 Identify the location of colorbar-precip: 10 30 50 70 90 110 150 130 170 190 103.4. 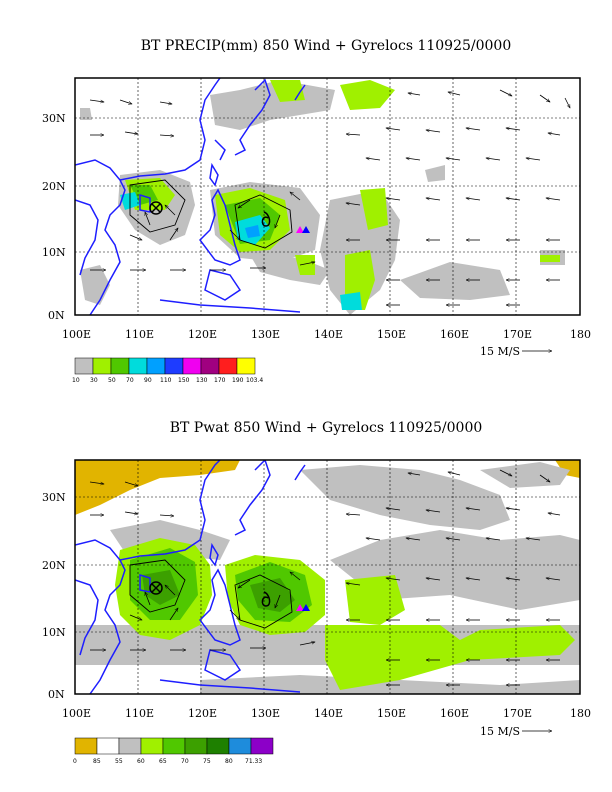
(167, 370).